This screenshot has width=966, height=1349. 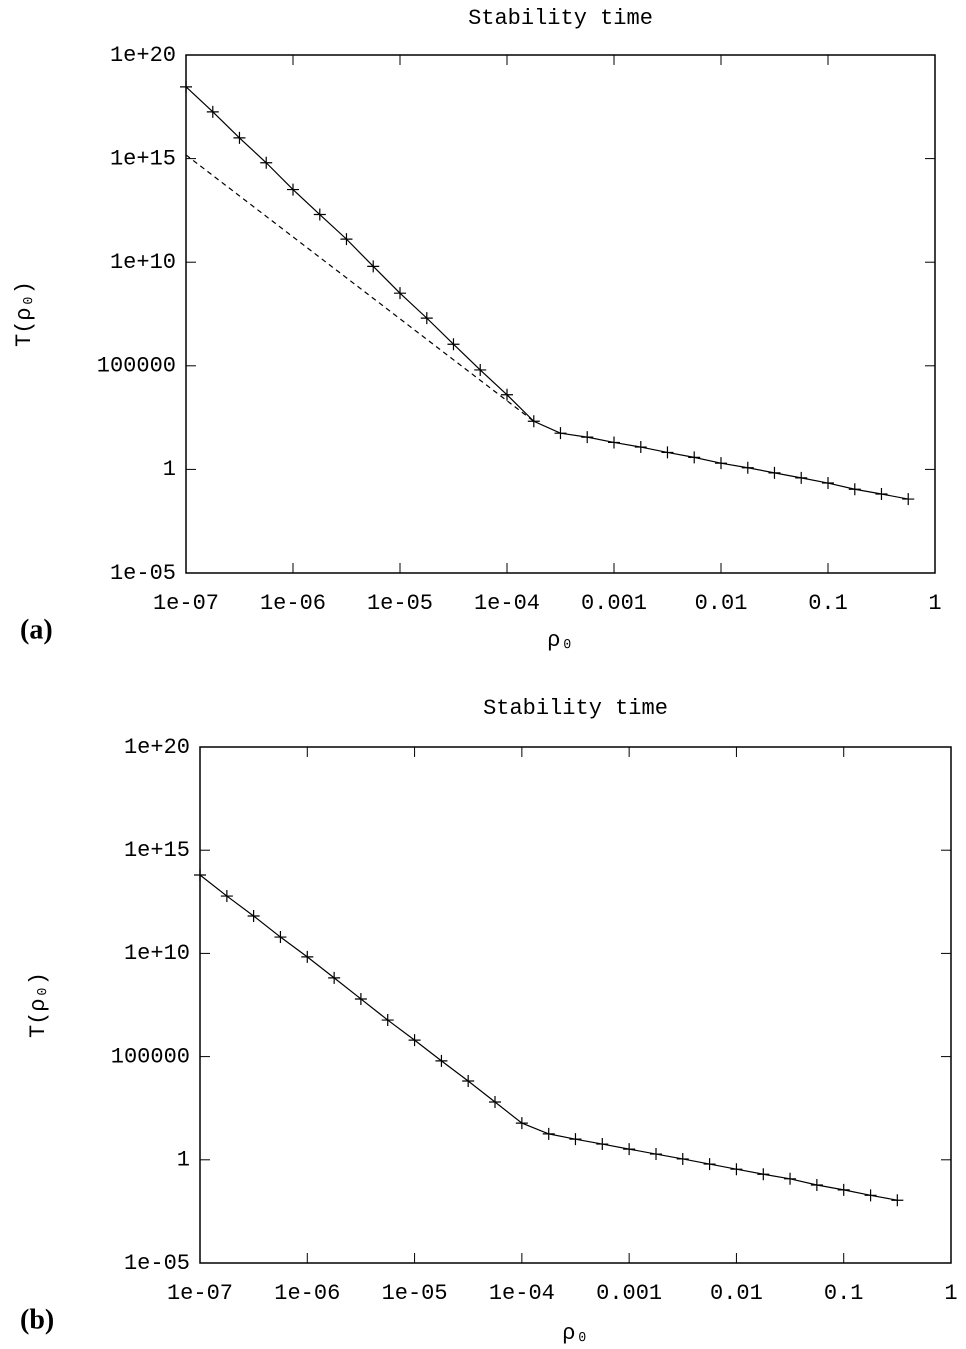 I want to click on series-line, so click(x=360, y=288).